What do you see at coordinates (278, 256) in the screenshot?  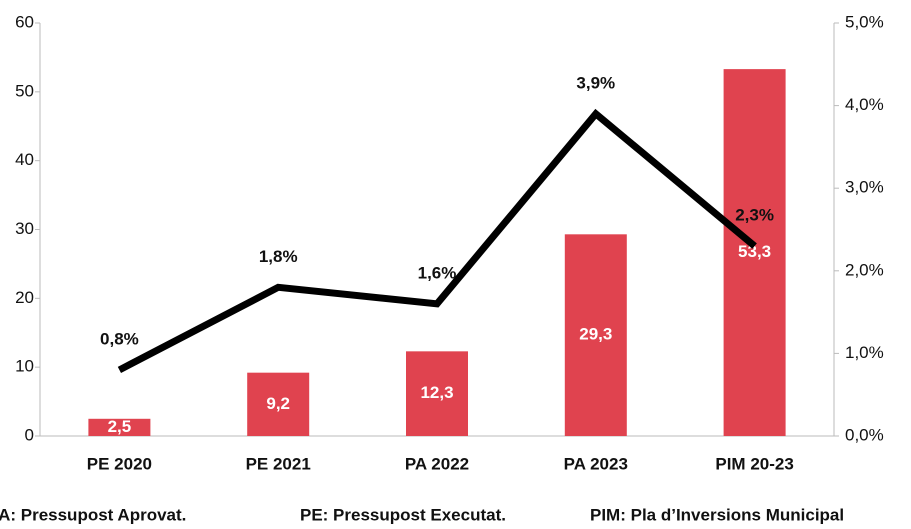 I see `line-label: 1,8%` at bounding box center [278, 256].